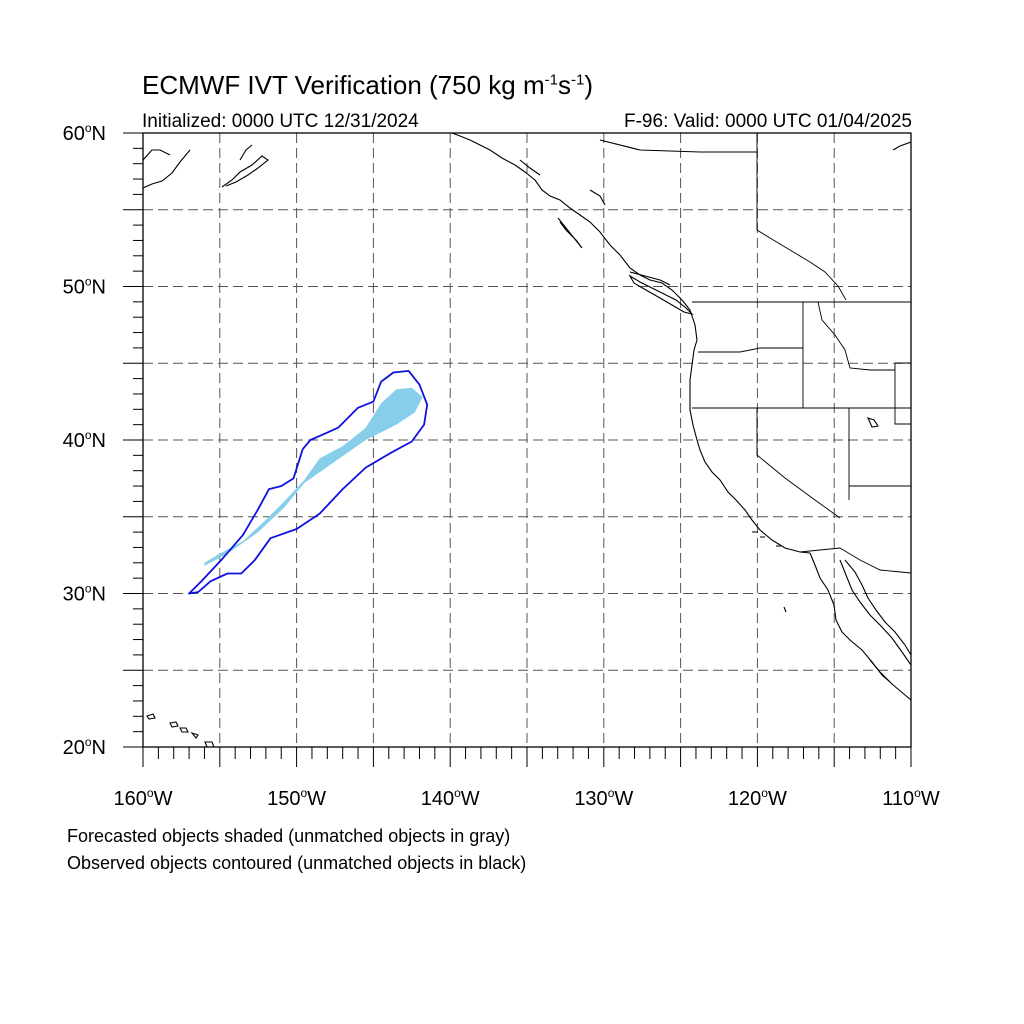 Image resolution: width=1024 pixels, height=1024 pixels. Describe the element at coordinates (84, 594) in the screenshot. I see `lat-label: 30oN` at that location.